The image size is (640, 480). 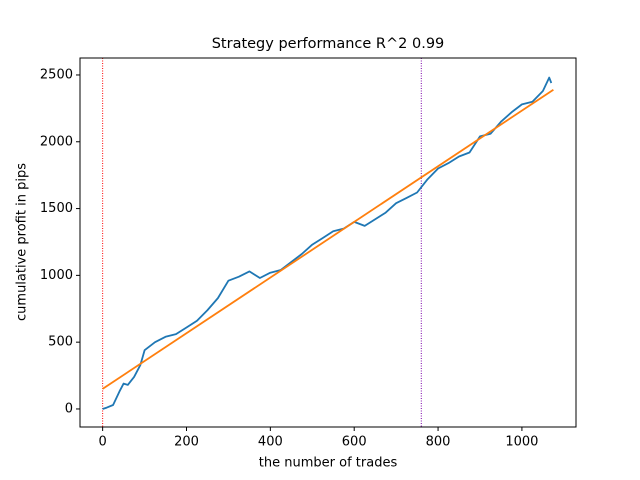 I want to click on y-tick-label: 2000, so click(x=56, y=141).